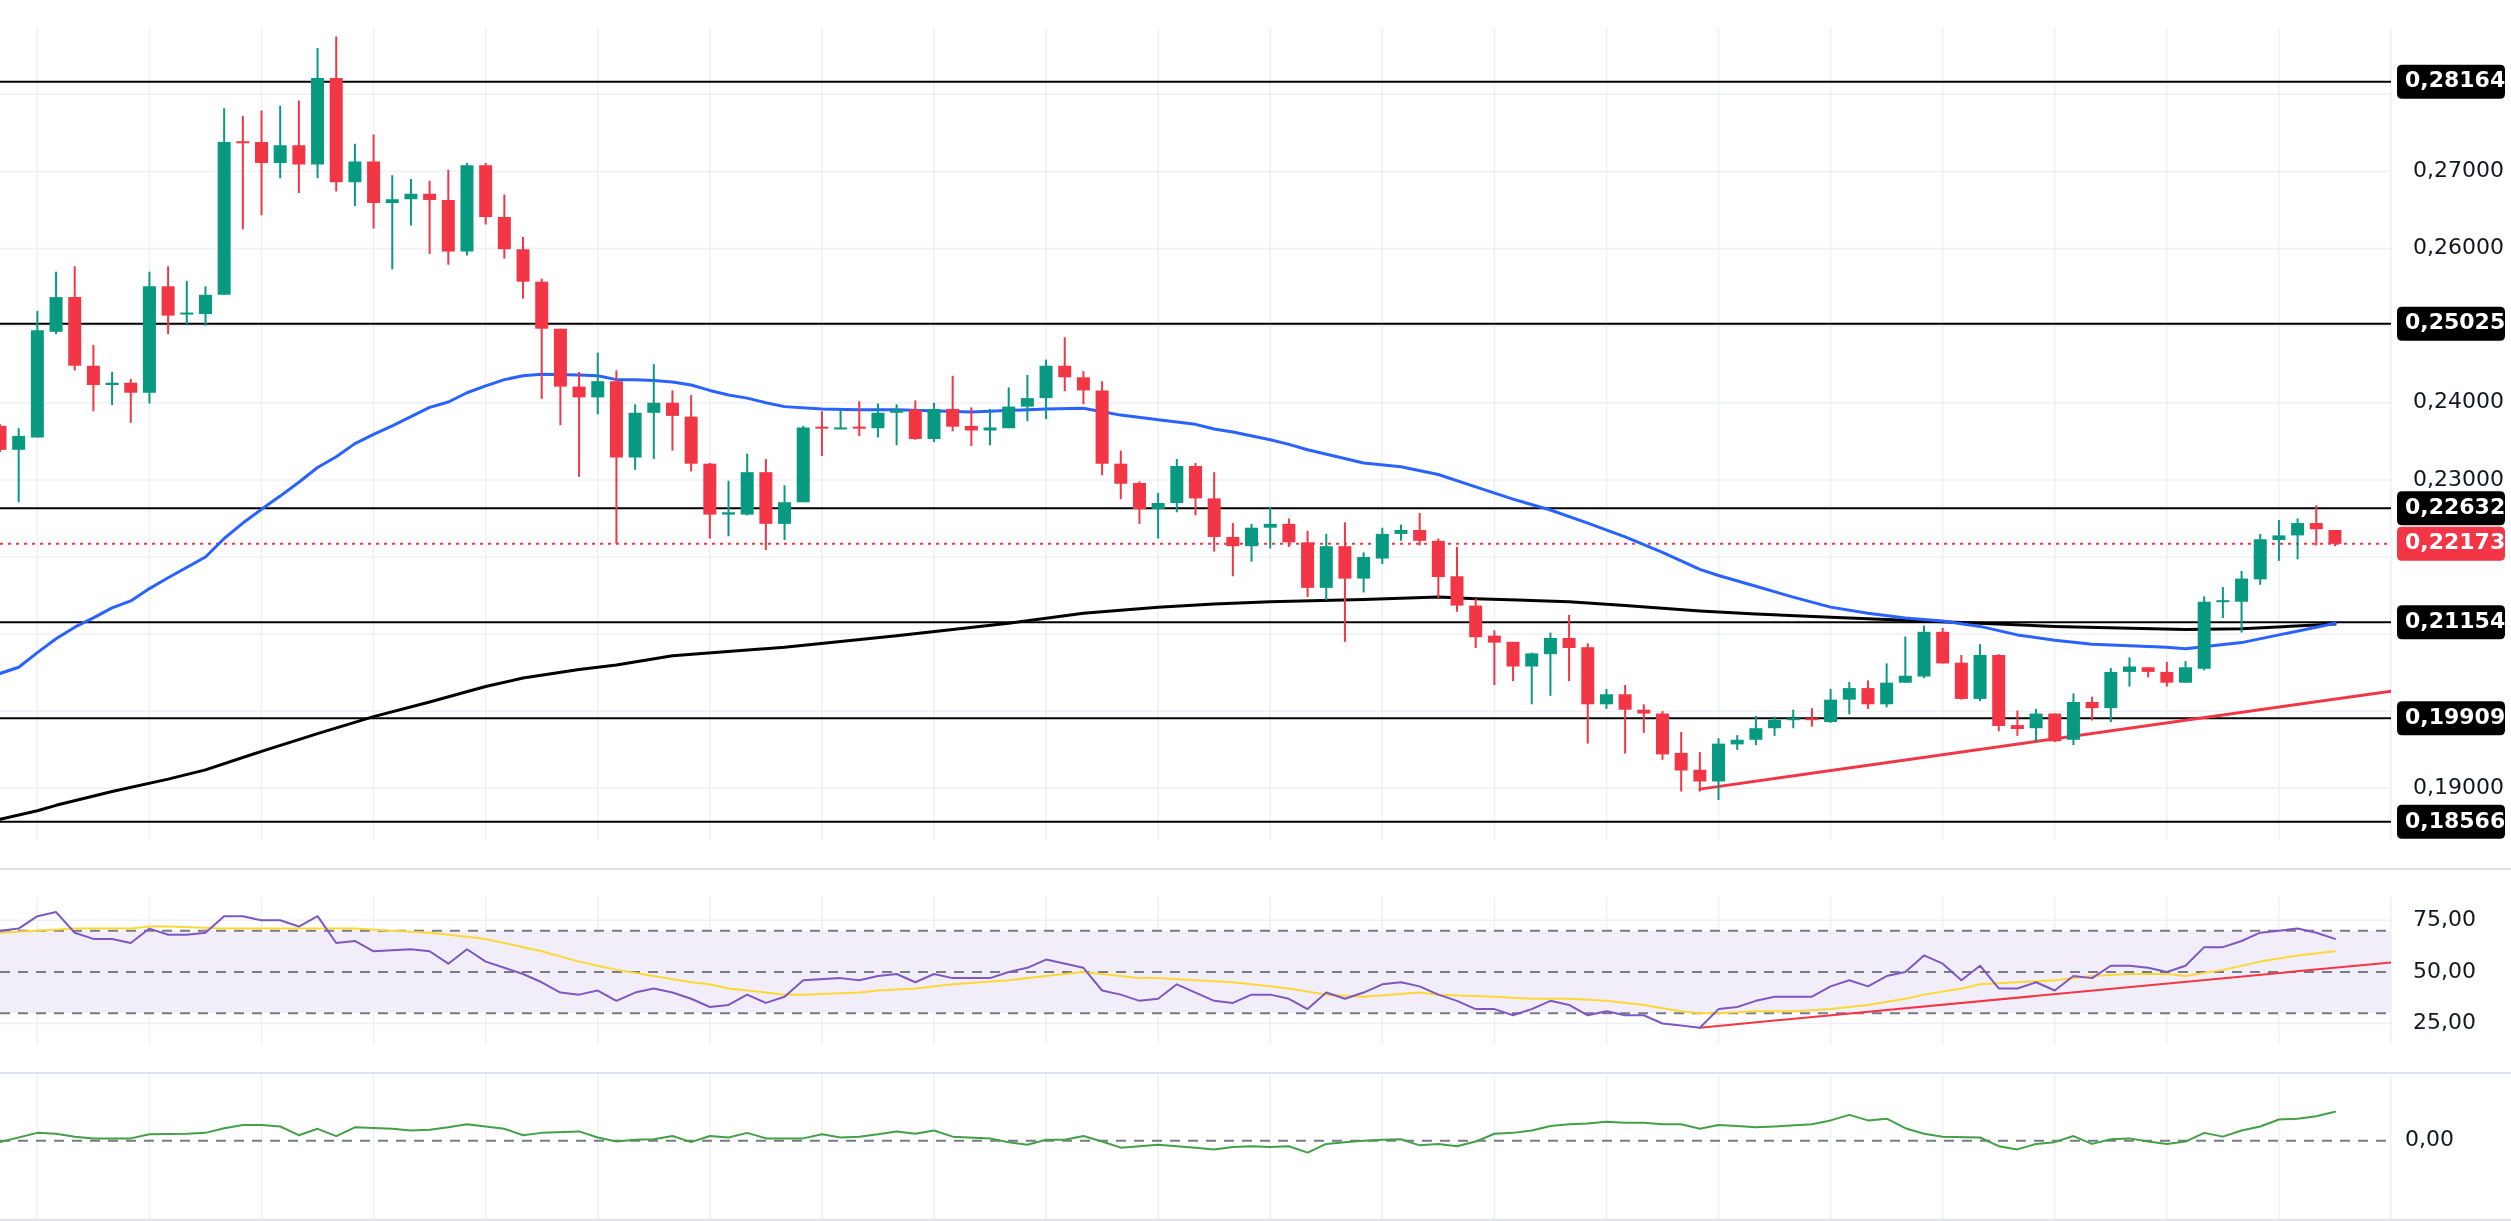 The height and width of the screenshot is (1221, 2511). Describe the element at coordinates (2455, 322) in the screenshot. I see `ref-line-label: 0,25025` at that location.